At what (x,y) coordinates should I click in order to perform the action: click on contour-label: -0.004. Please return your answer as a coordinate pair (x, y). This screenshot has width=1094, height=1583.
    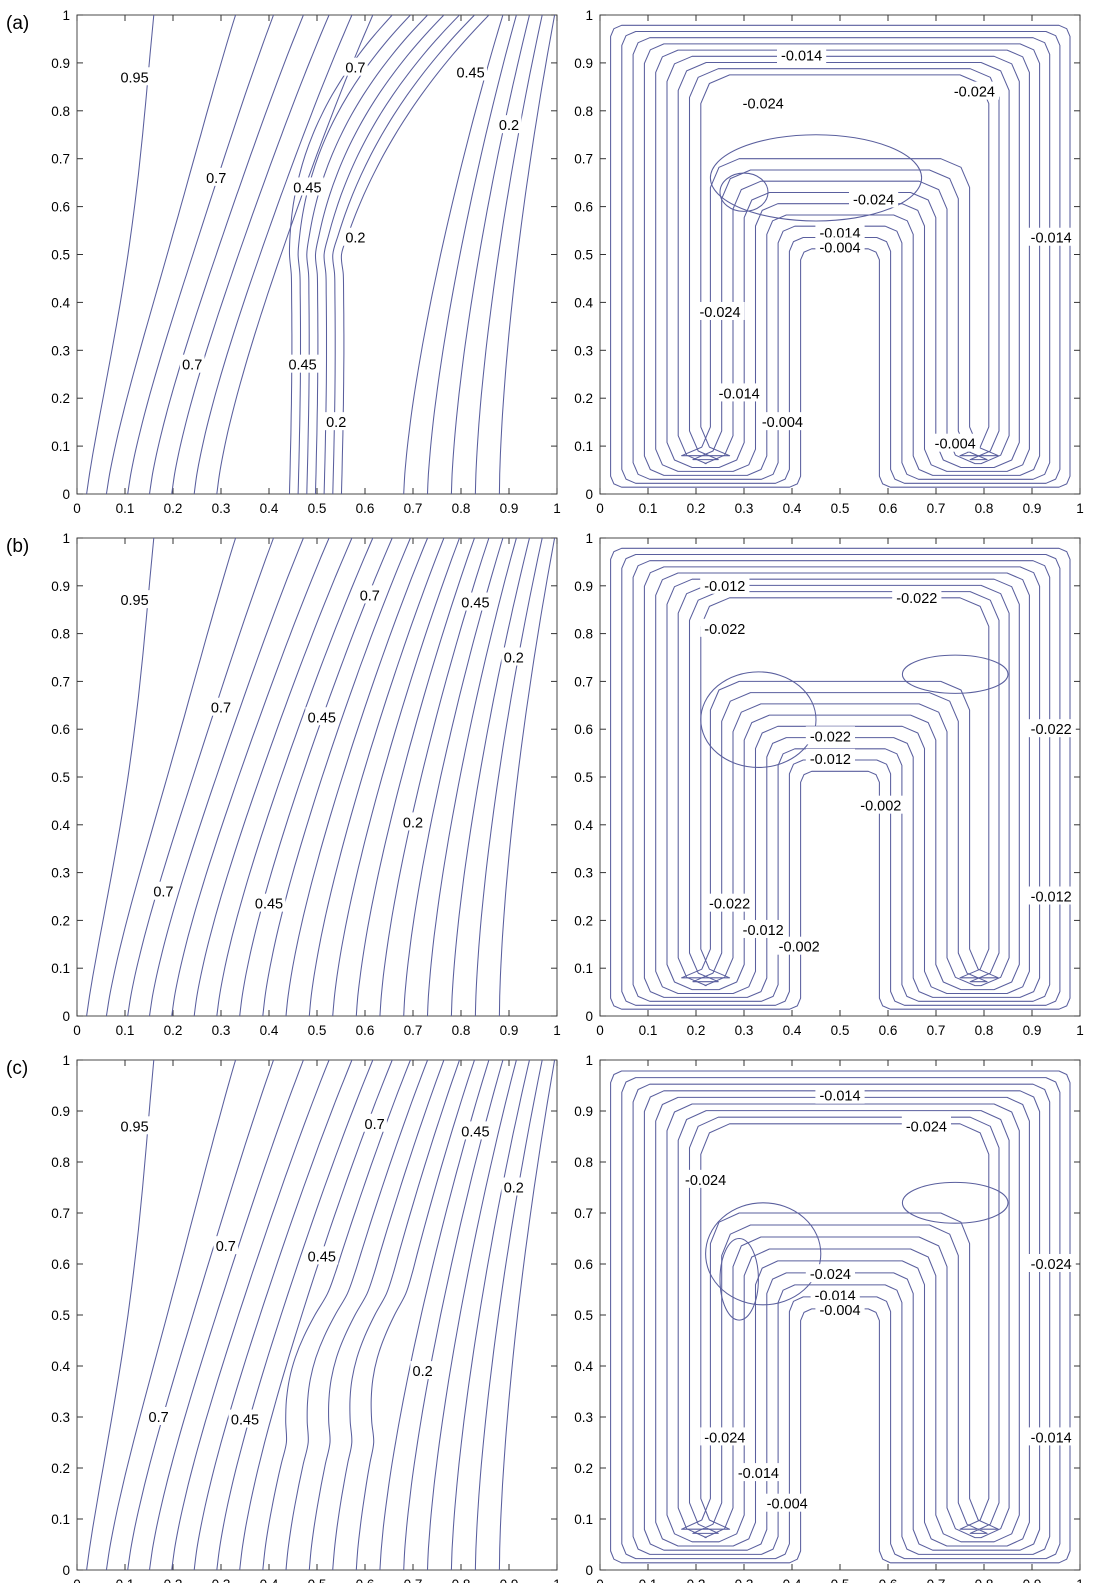
    Looking at the image, I should click on (839, 248).